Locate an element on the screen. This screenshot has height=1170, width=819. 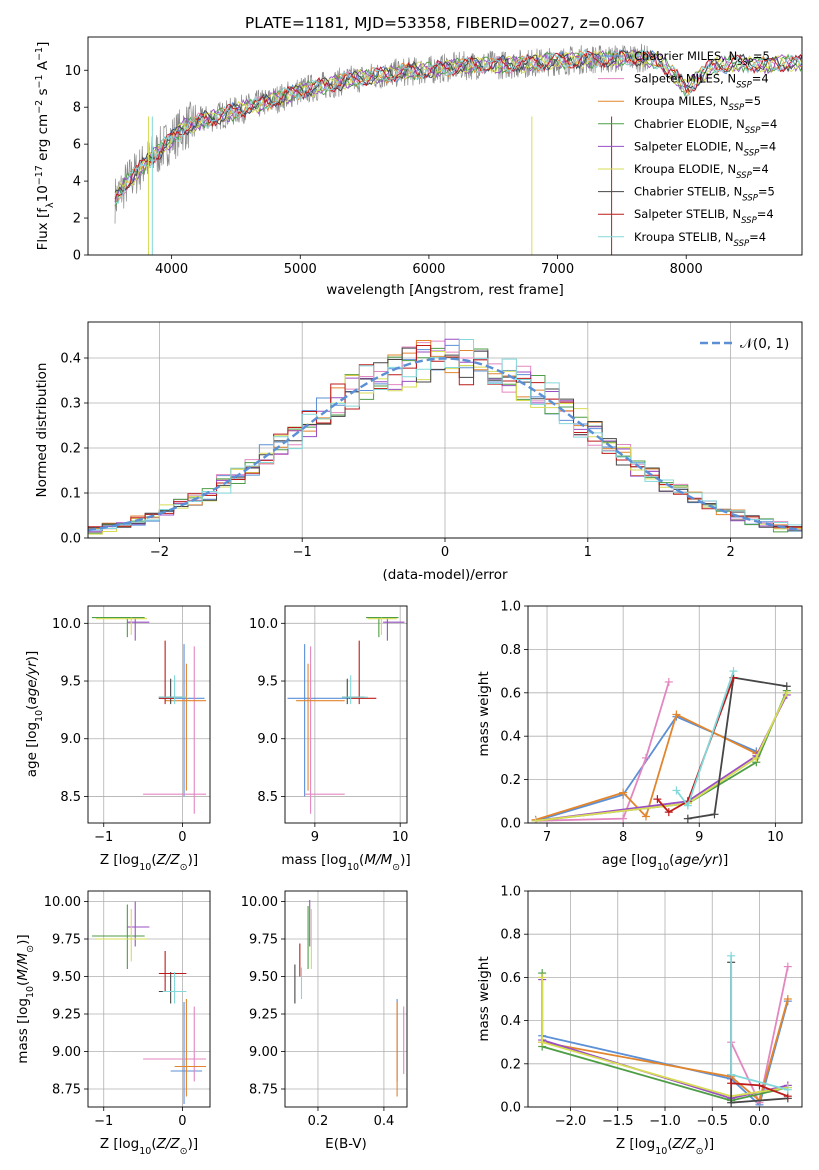
massweight_vs_Z-plot-area is located at coordinates (665, 1029).